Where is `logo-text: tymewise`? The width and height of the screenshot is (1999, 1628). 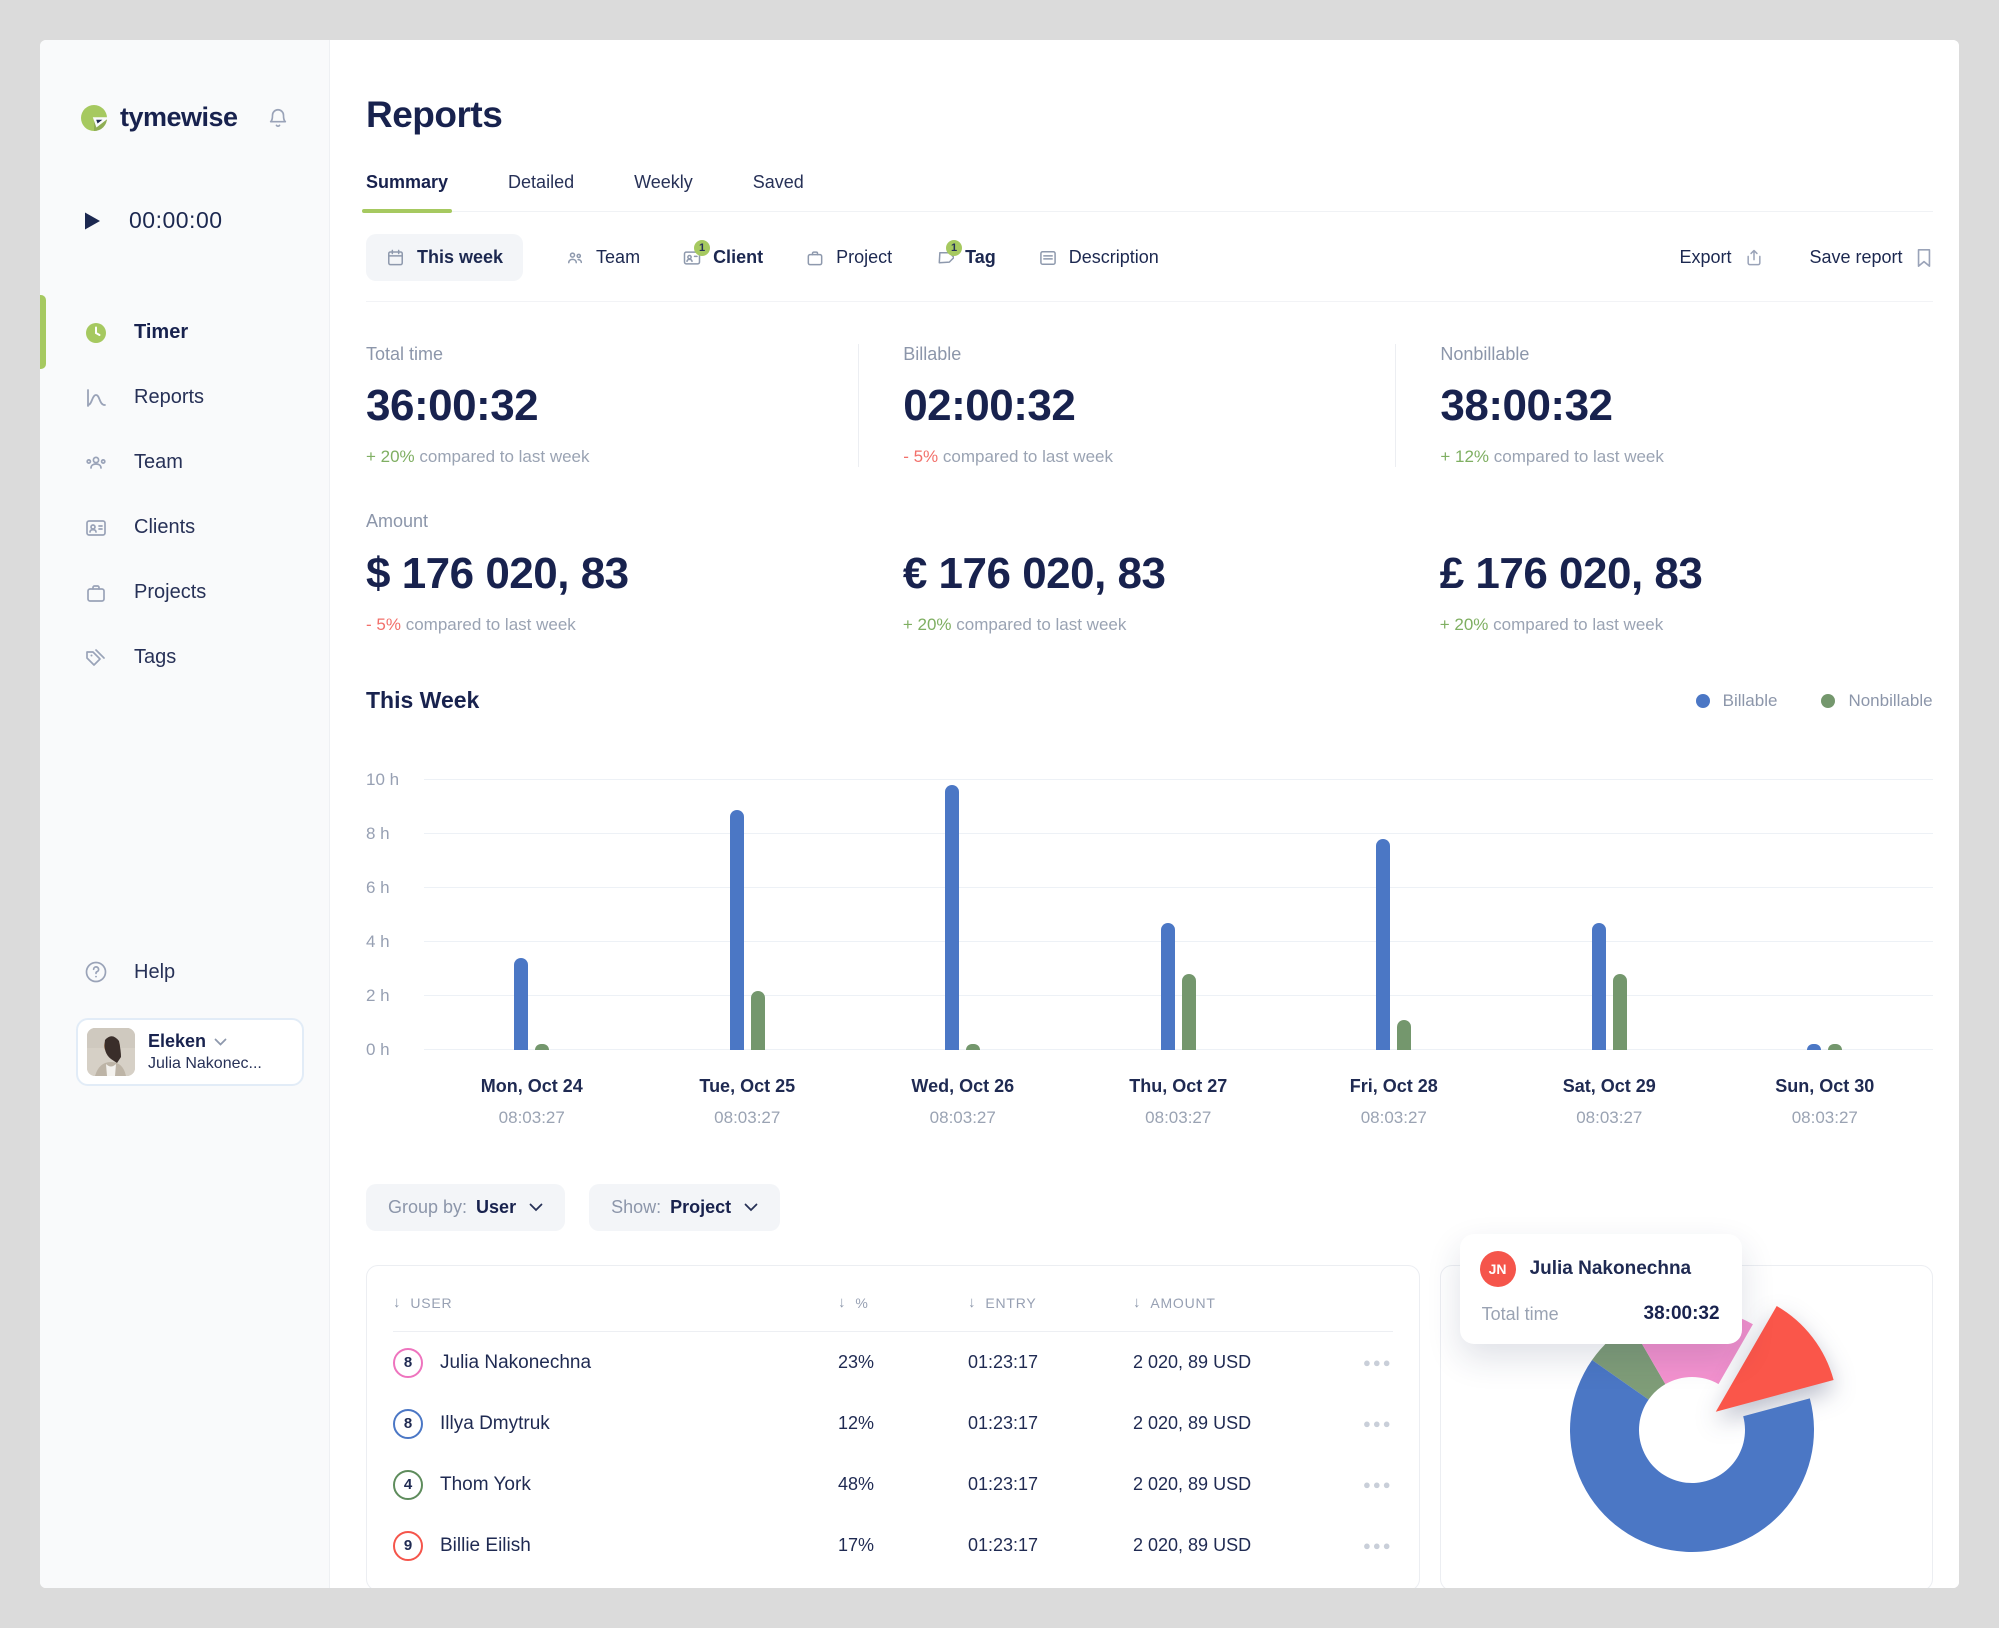
logo-text: tymewise is located at coordinates (179, 117).